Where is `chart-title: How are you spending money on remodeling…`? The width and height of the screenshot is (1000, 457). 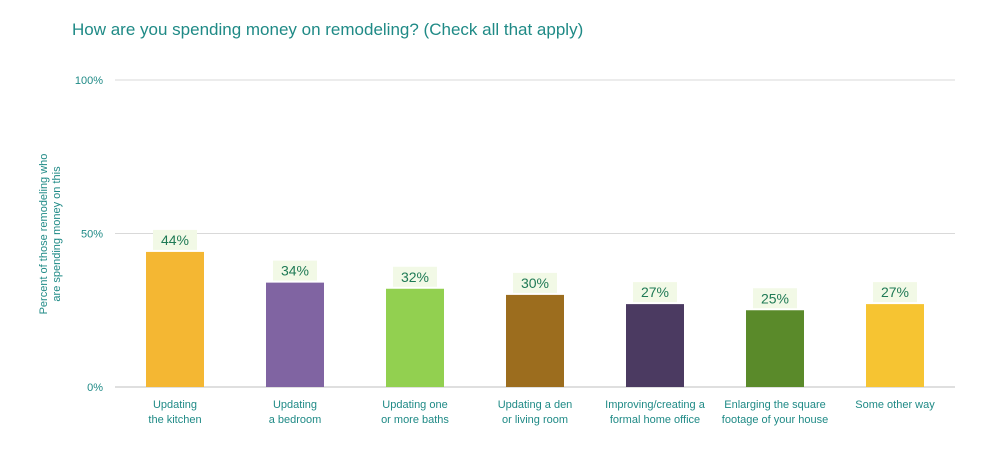 chart-title: How are you spending money on remodeling… is located at coordinates (328, 29).